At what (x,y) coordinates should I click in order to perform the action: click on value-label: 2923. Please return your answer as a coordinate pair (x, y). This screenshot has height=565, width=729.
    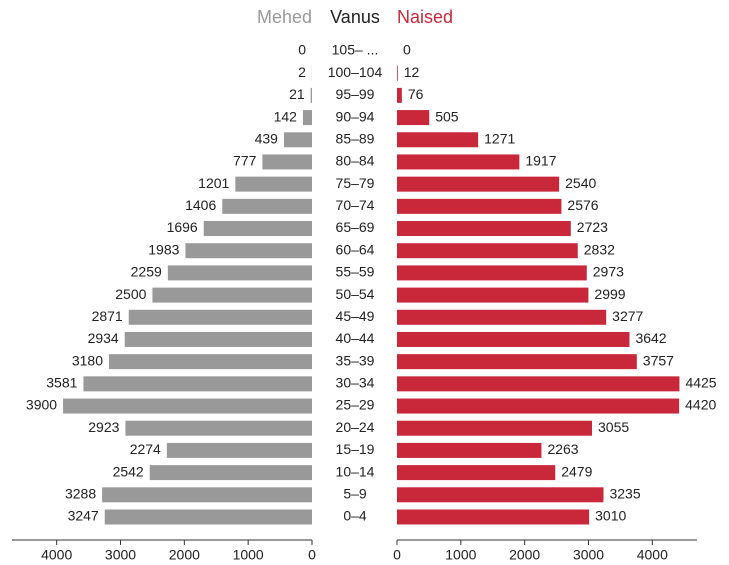
    Looking at the image, I should click on (103, 427).